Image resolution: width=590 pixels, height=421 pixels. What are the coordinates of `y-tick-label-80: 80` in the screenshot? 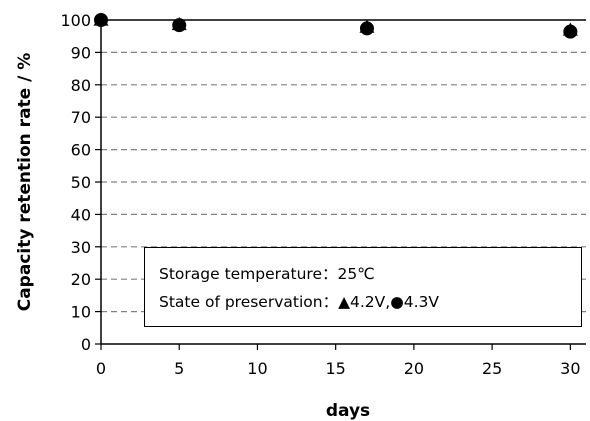 It's located at (81, 85).